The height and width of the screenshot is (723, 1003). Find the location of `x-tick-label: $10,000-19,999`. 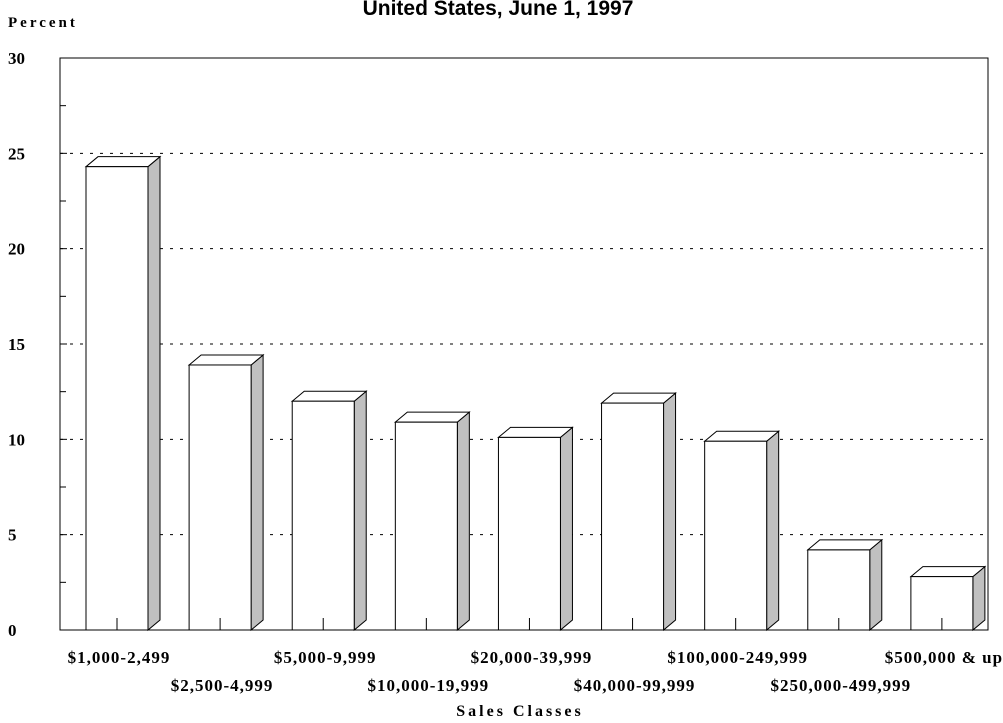

x-tick-label: $10,000-19,999 is located at coordinates (428, 685).